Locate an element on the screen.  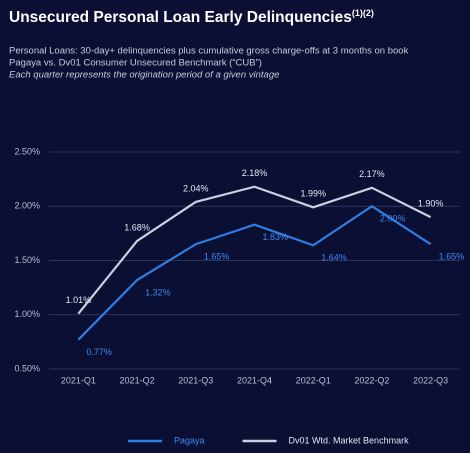
data-label: 1.90% is located at coordinates (431, 203).